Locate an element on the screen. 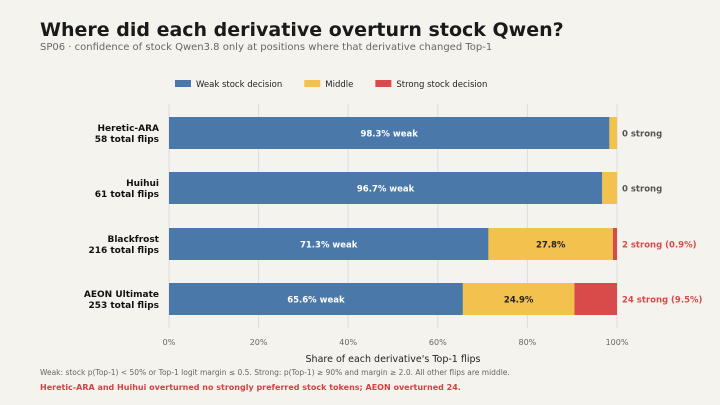 The width and height of the screenshot is (720, 405). legend-label-strong: Strong stock decision is located at coordinates (441, 85).